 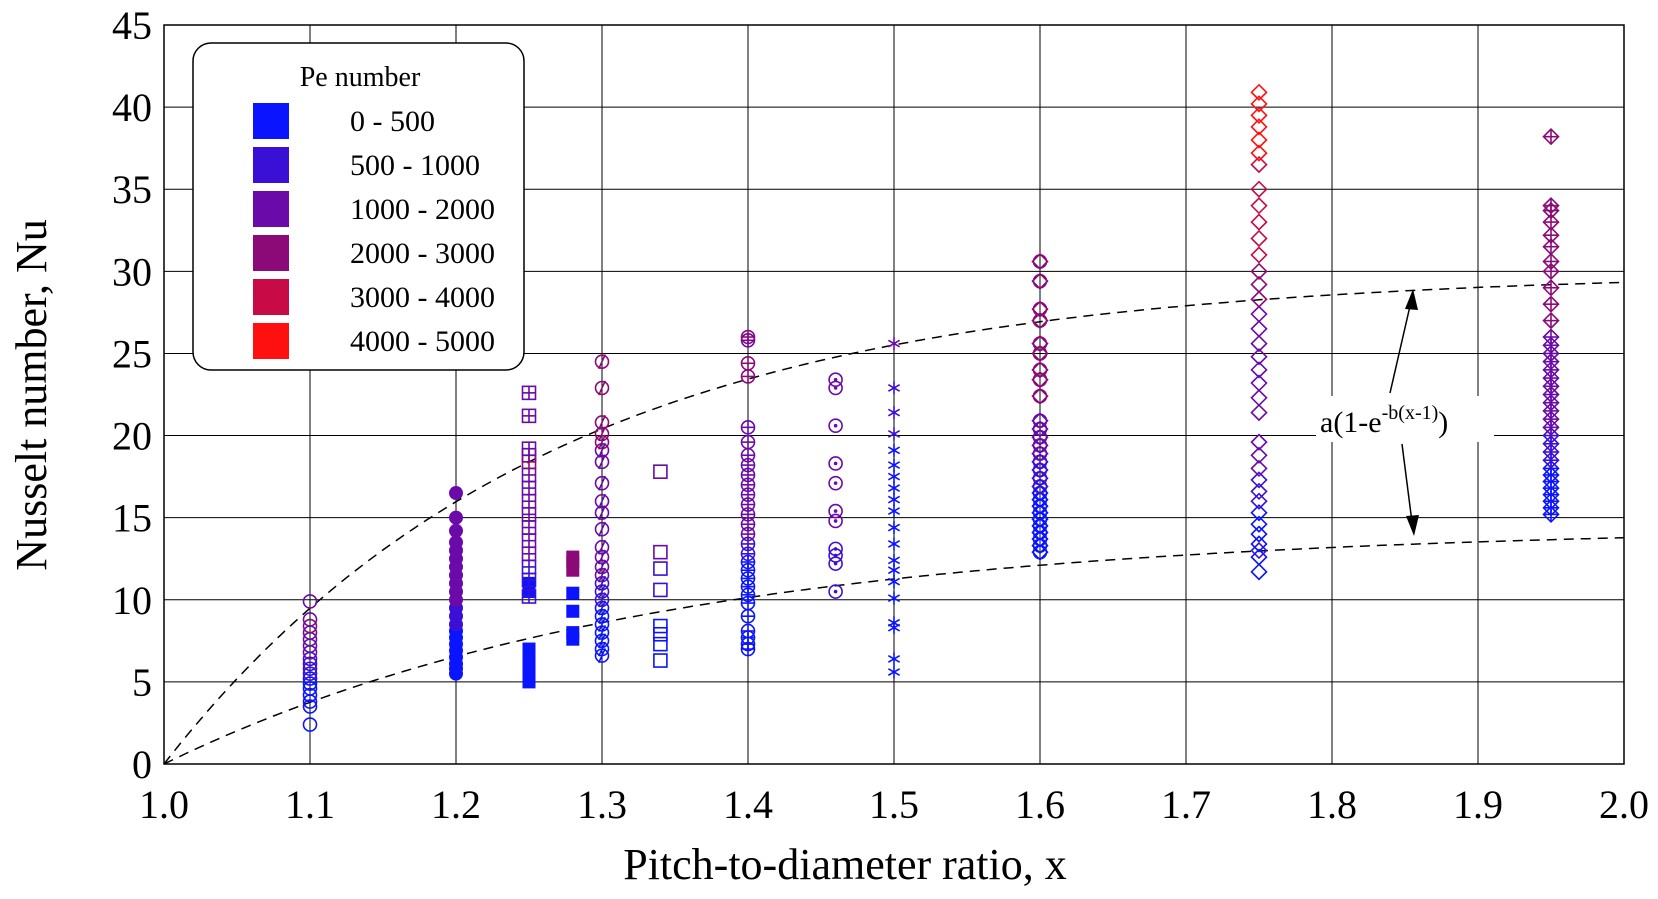 I want to click on x-axis-title: Pitch-to-diameter ratio, x, so click(x=845, y=864).